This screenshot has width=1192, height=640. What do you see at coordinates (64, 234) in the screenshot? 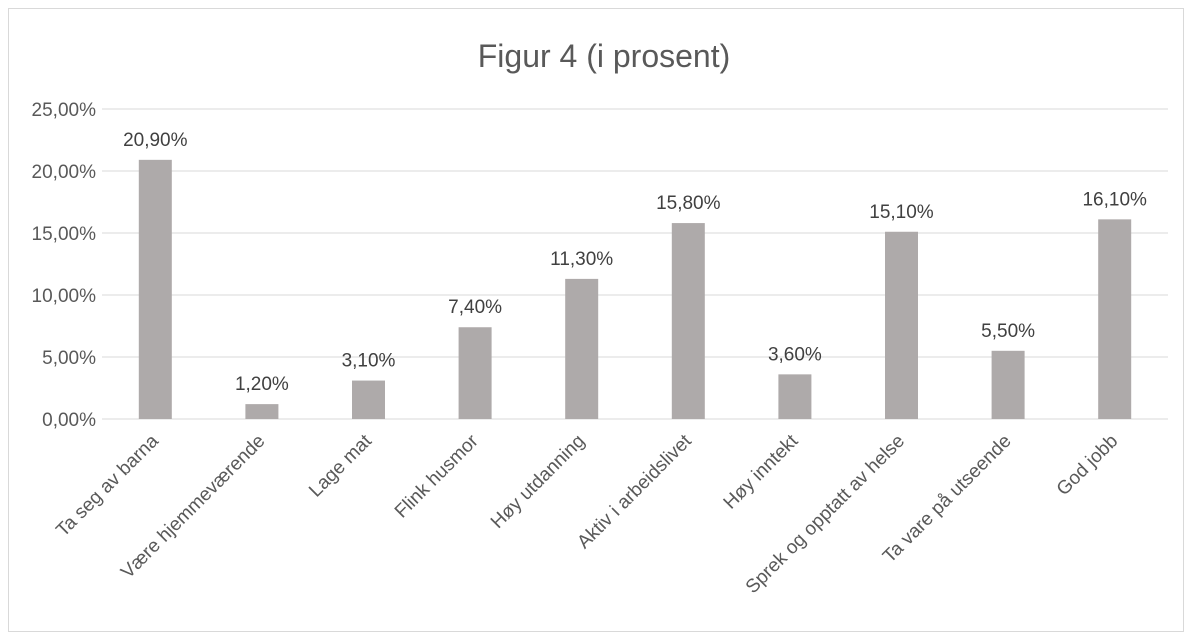
I see `y-tick-label: 15,00%` at bounding box center [64, 234].